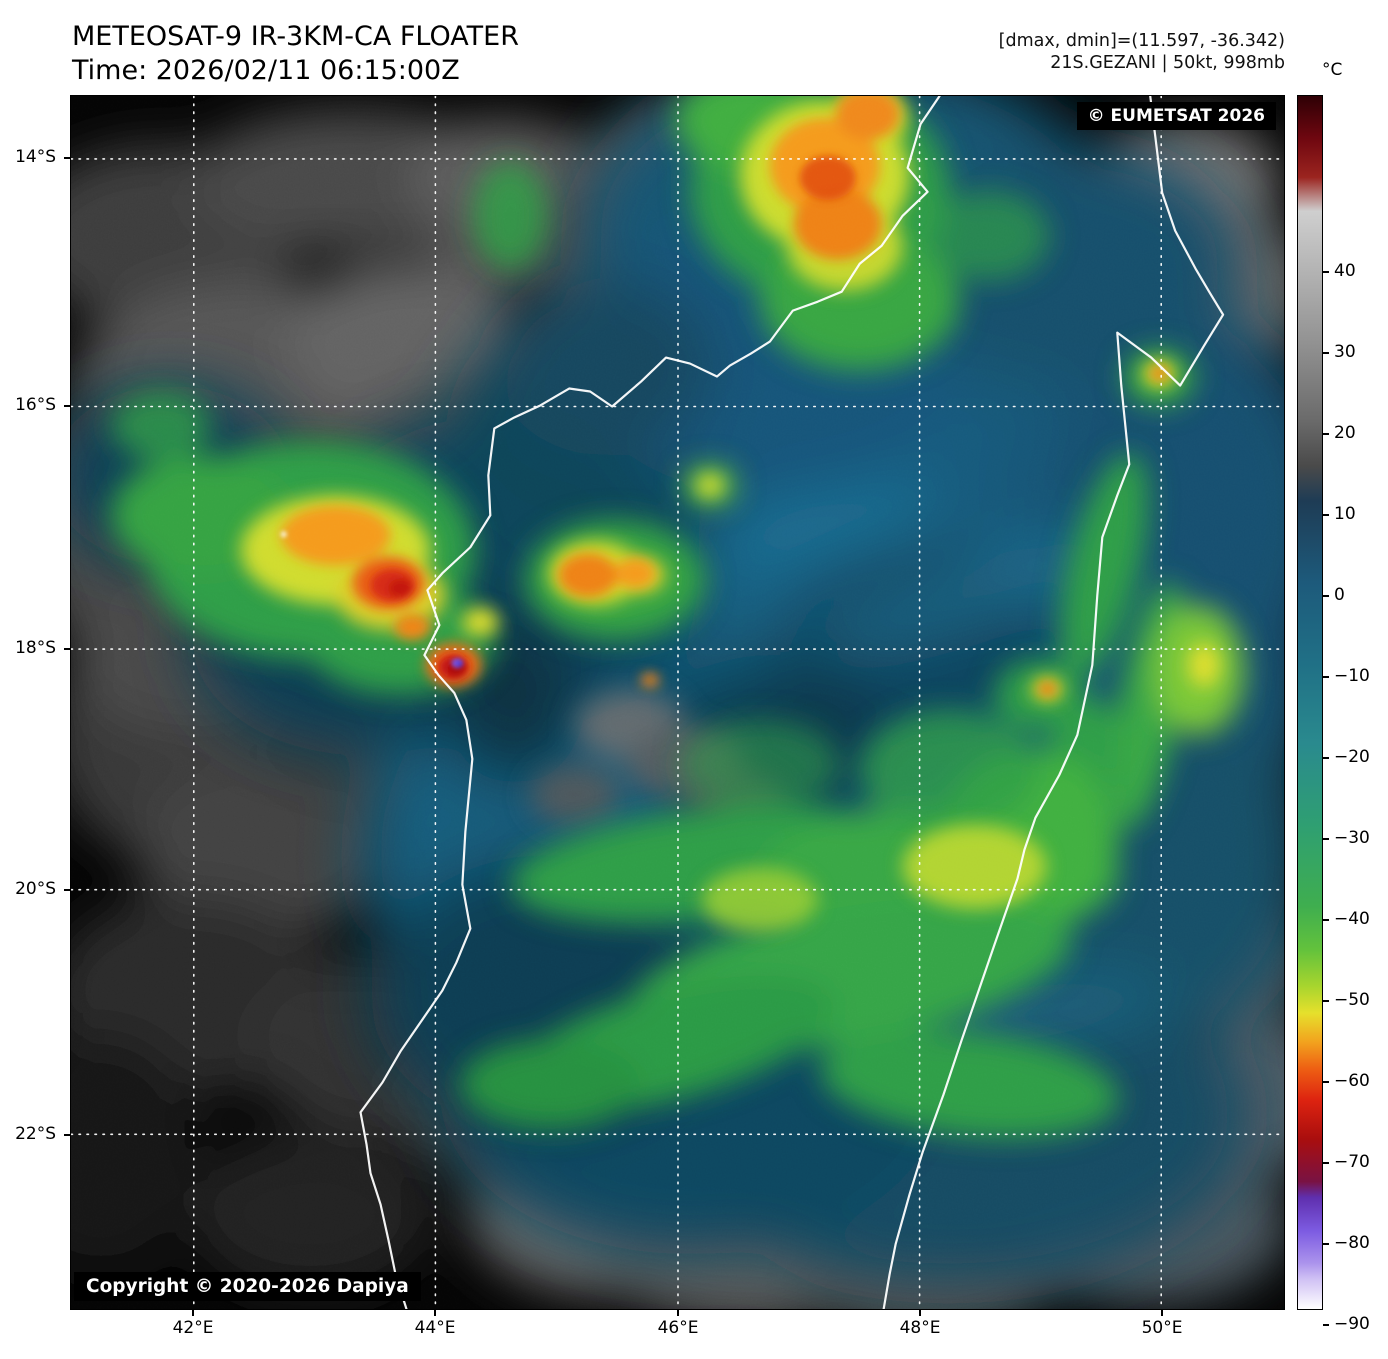  I want to click on colorbar-tick-label: −30, so click(1352, 838).